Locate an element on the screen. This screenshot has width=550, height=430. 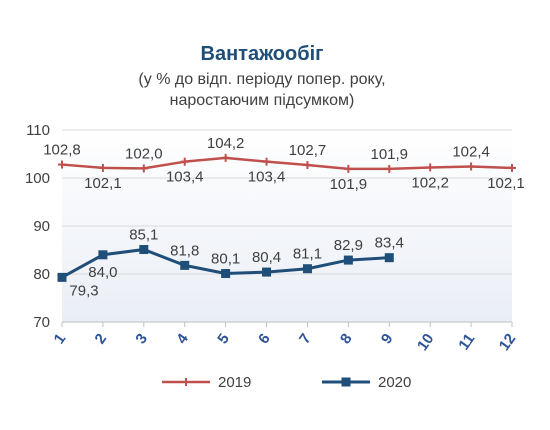
chart-title: Вантажообіг is located at coordinates (262, 54).